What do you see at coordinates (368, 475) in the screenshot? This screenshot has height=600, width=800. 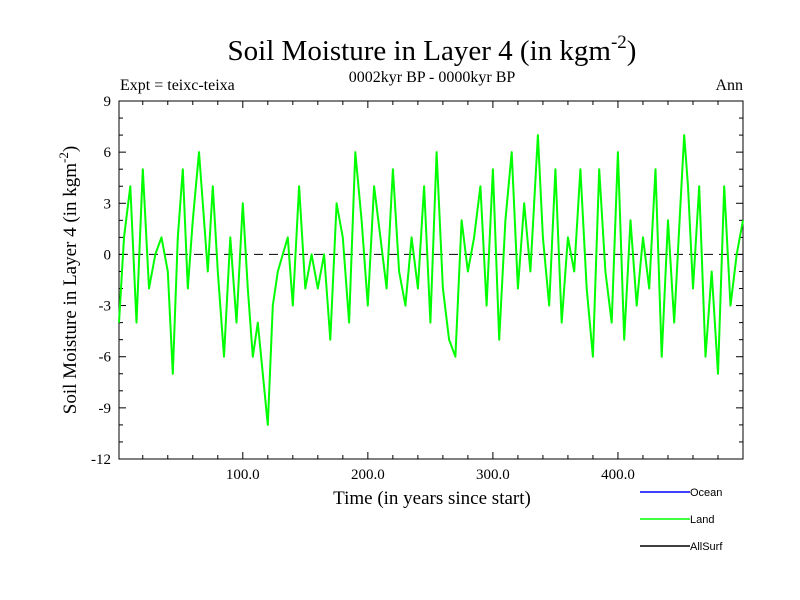 I see `x-tick-label: 200.0` at bounding box center [368, 475].